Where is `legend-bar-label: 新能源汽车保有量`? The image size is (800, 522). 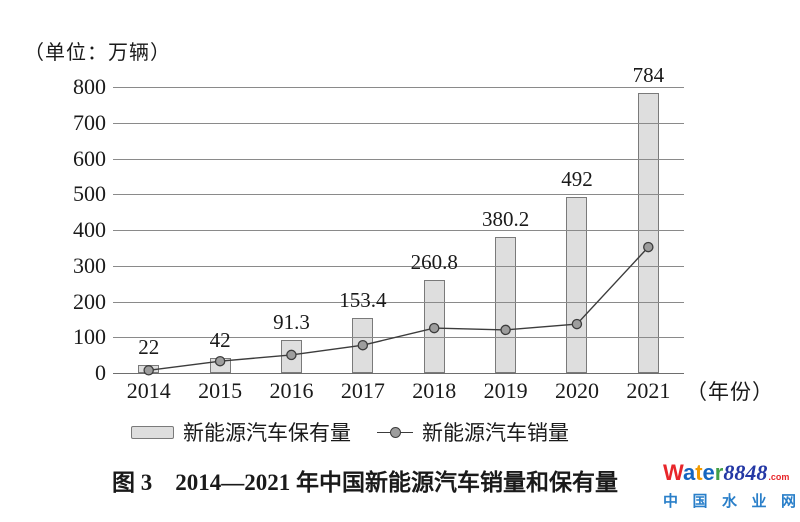
legend-bar-label: 新能源汽车保有量 is located at coordinates (267, 433).